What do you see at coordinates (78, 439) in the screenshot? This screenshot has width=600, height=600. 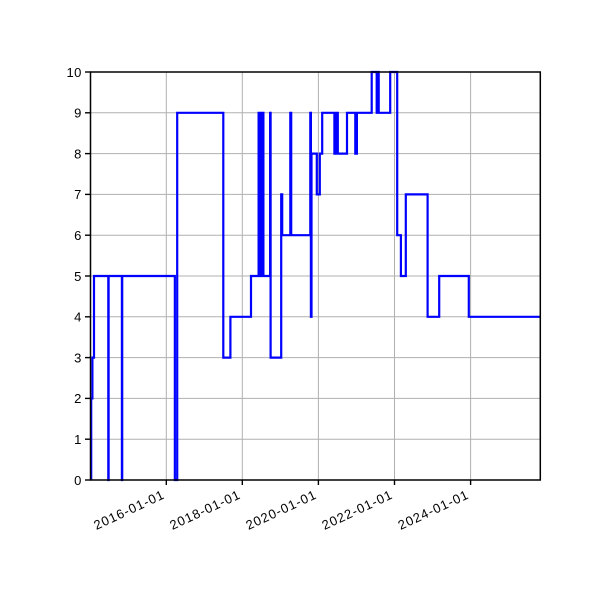 I see `svg-text: 1` at bounding box center [78, 439].